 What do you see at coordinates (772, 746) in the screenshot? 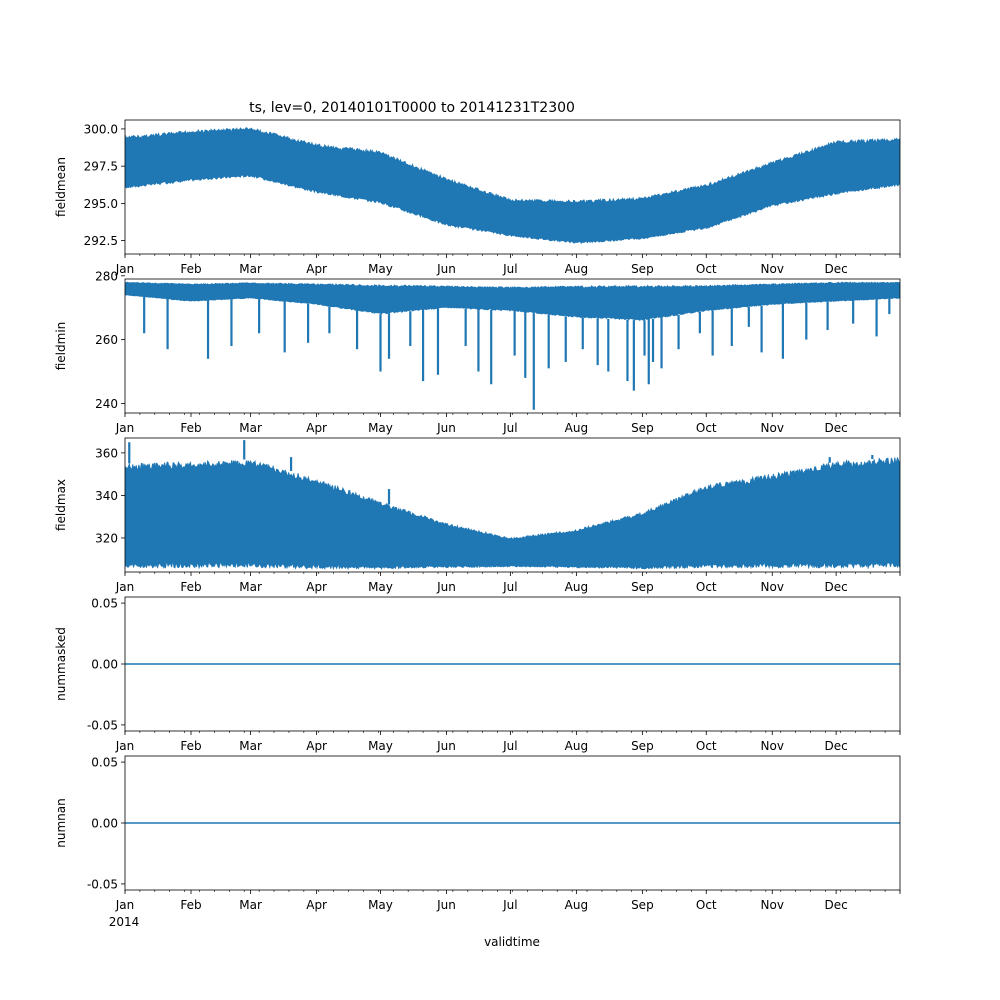
I see `nummasked-x-tick-label: Nov` at bounding box center [772, 746].